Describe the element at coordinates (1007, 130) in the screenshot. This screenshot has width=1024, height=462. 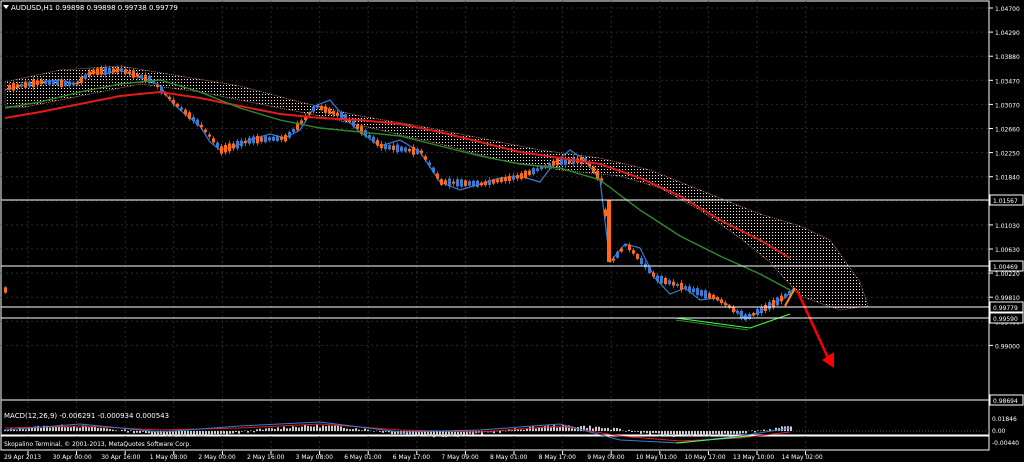
I see `price-axis-label: 1.02660` at that location.